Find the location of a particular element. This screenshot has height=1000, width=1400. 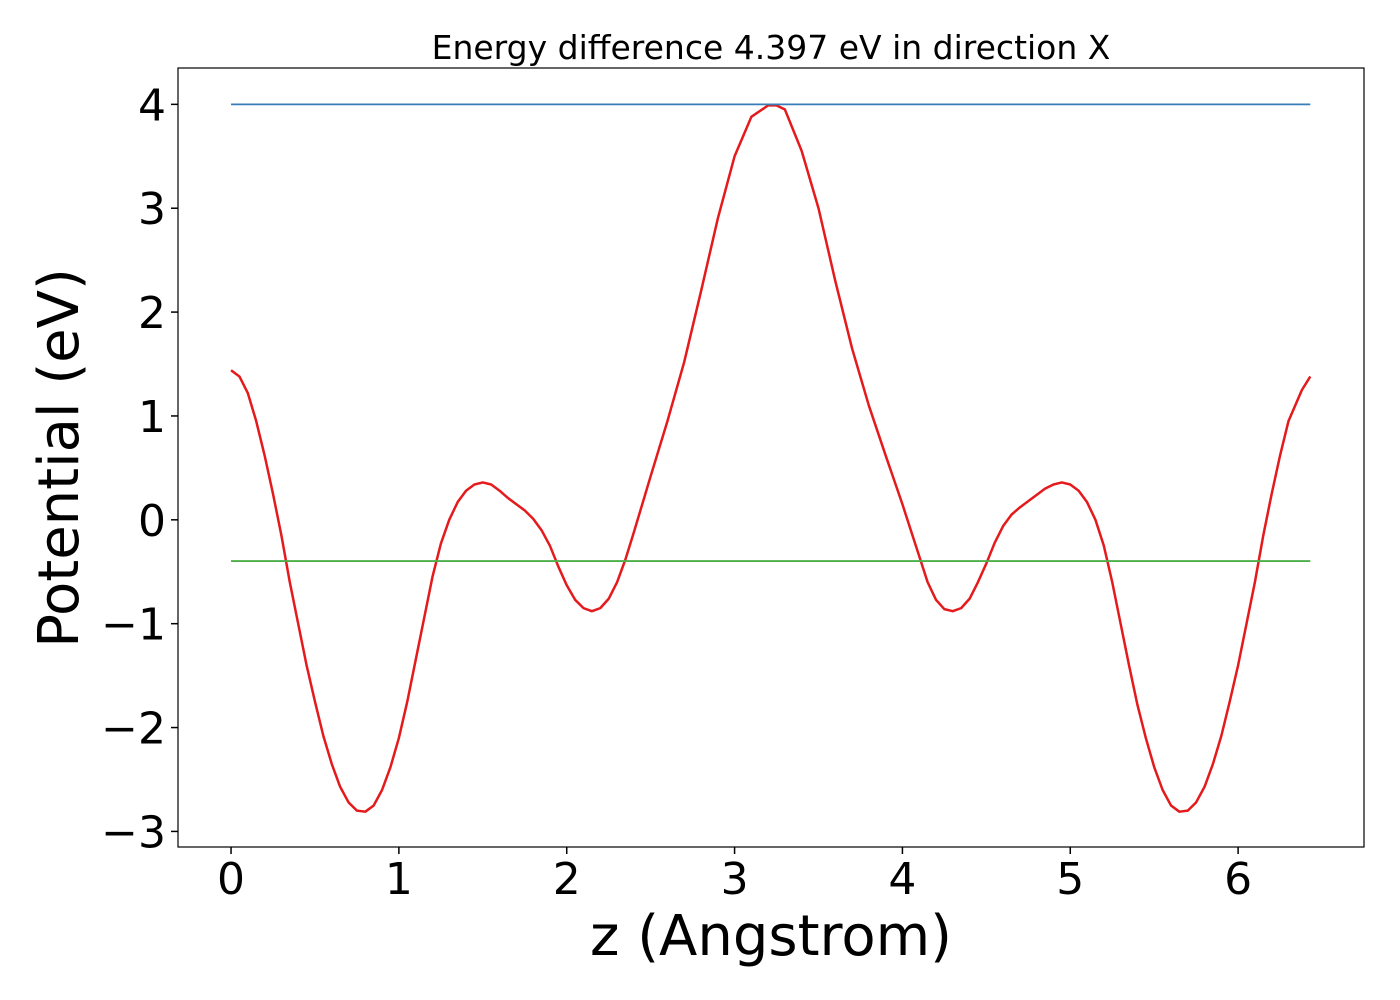

y-tick-label: 0 is located at coordinates (152, 521).